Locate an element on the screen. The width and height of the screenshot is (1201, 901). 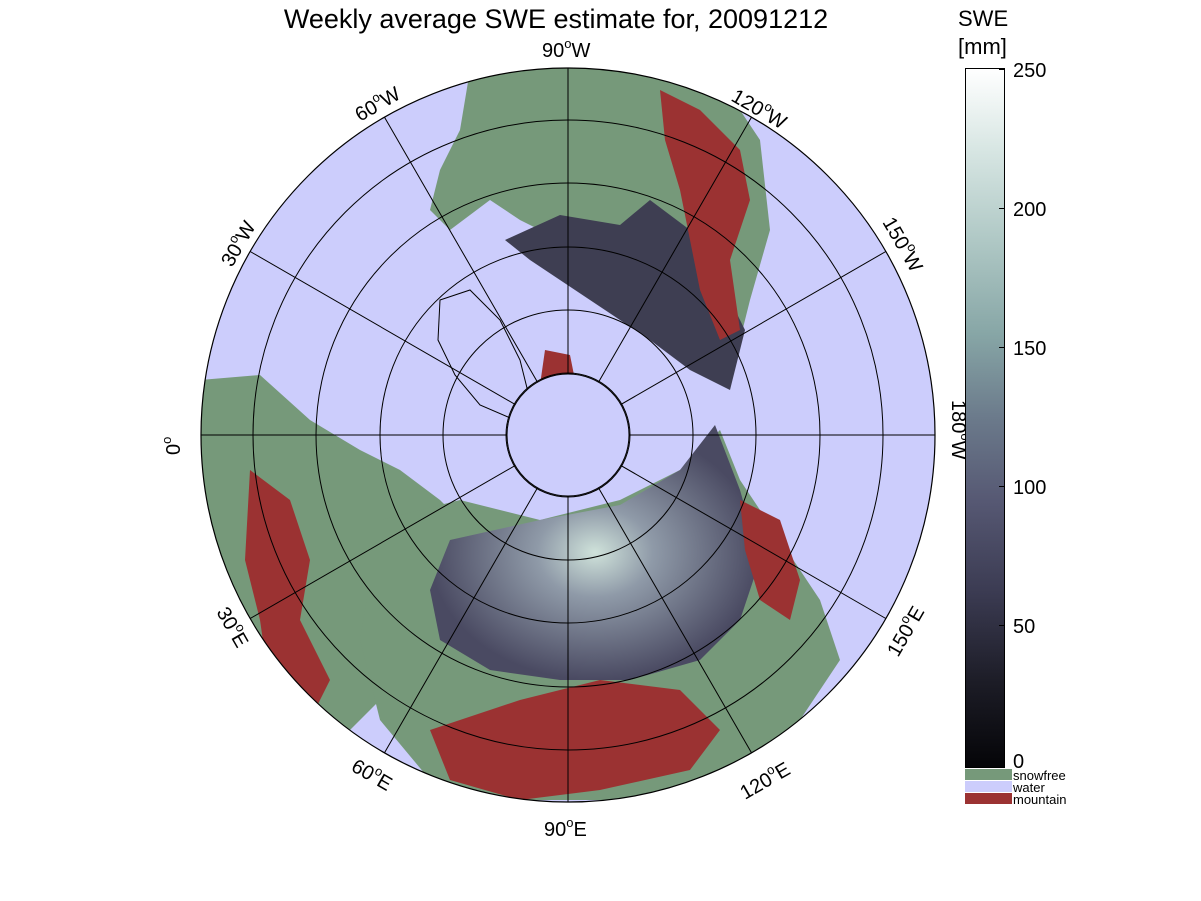
colorbar is located at coordinates (985, 418).